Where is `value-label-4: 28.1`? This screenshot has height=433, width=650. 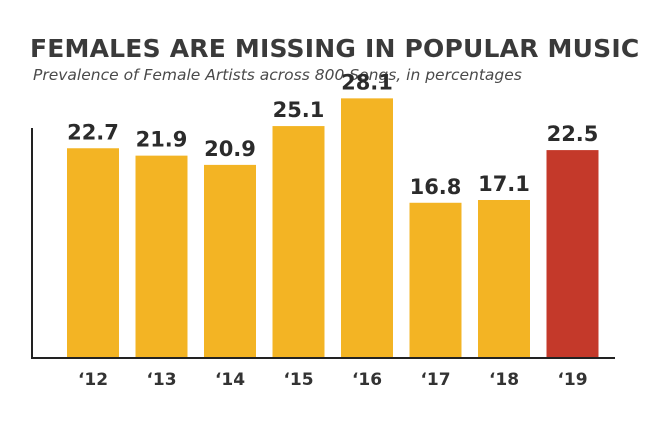 value-label-4: 28.1 is located at coordinates (367, 82).